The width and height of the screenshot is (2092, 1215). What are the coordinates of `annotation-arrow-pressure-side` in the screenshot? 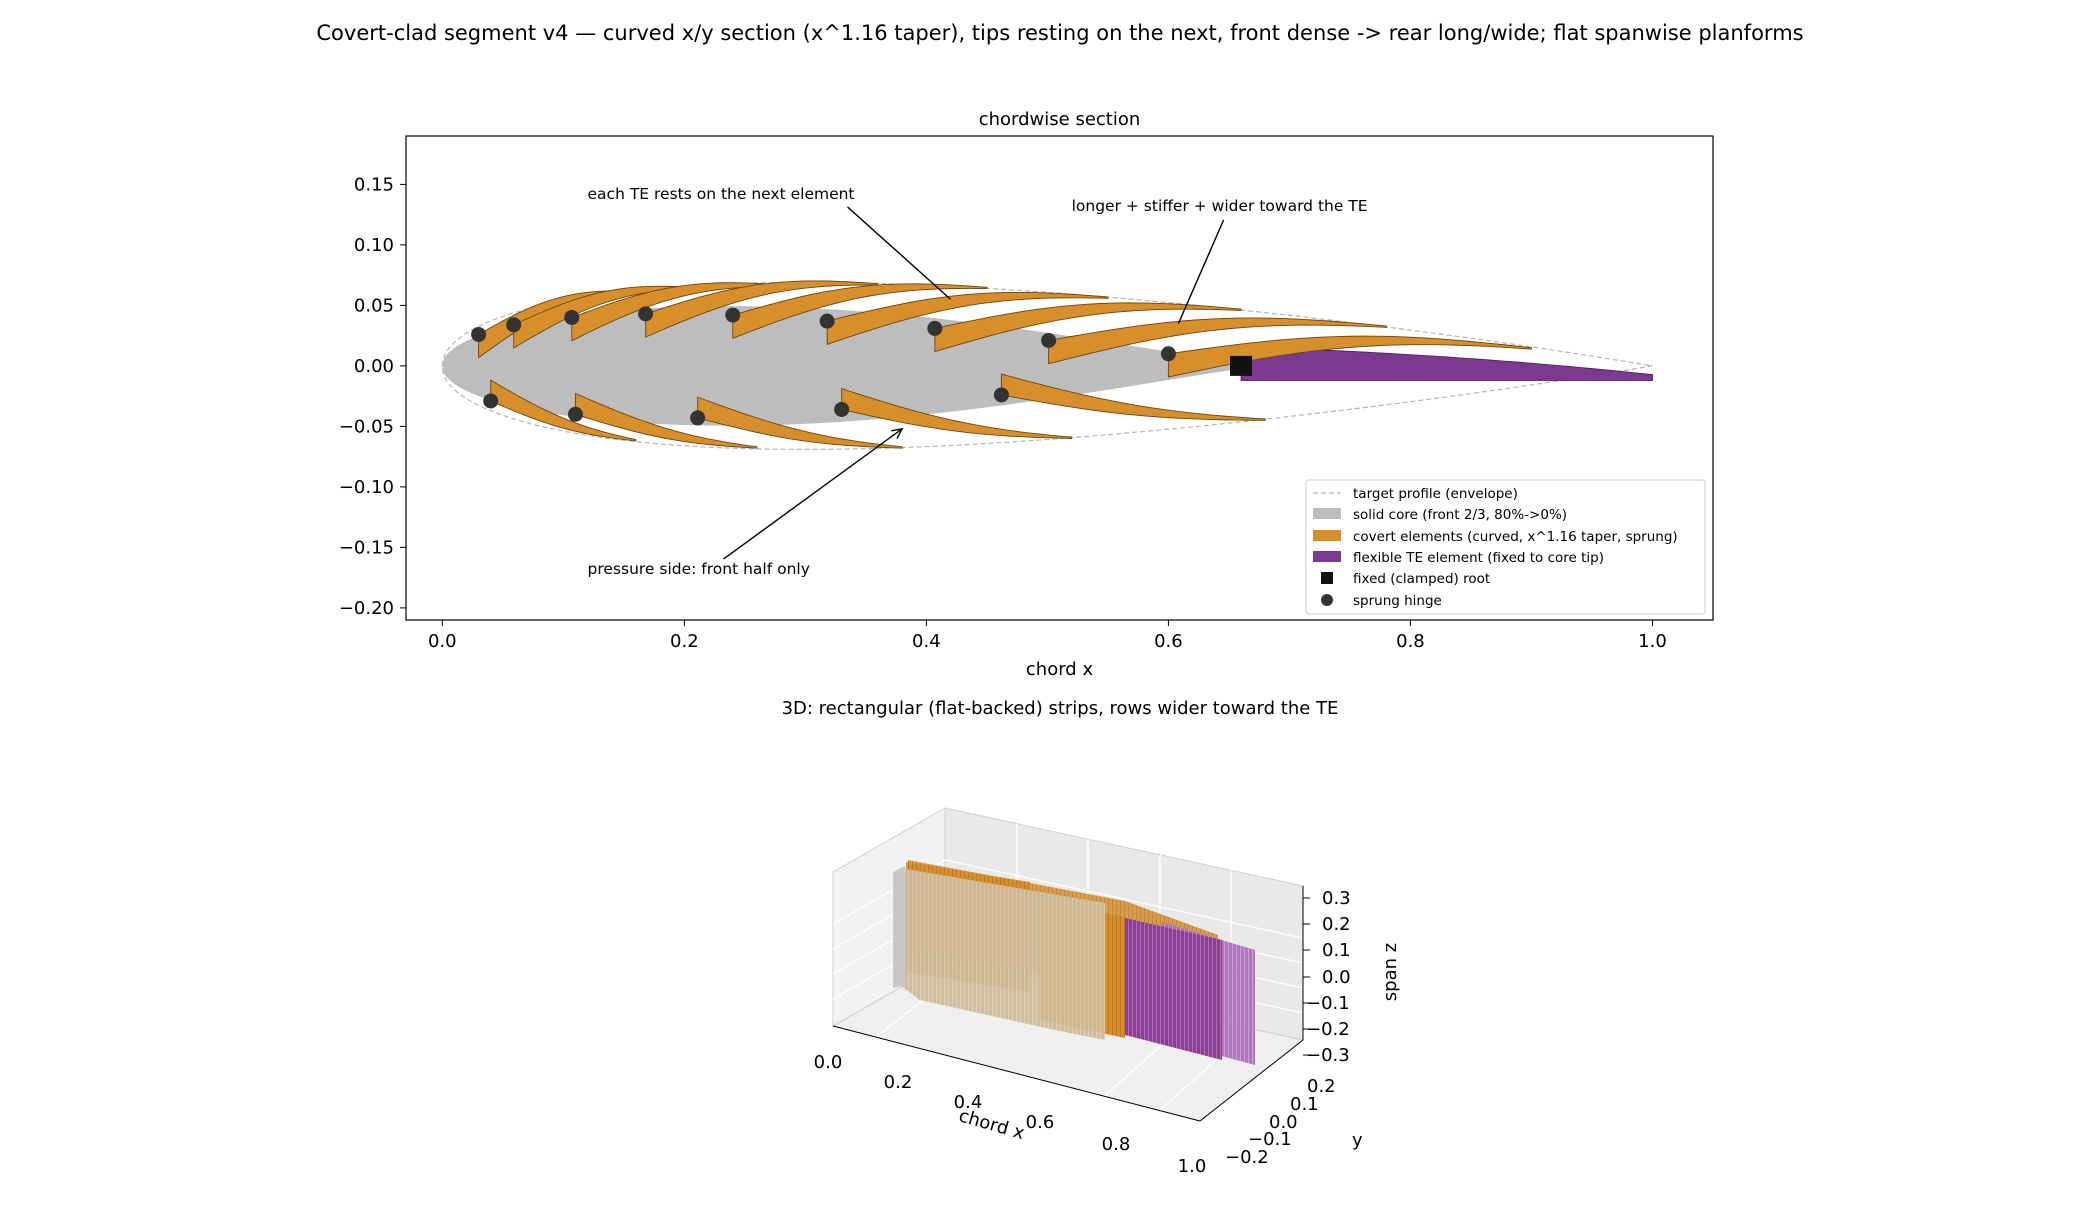 It's located at (813, 494).